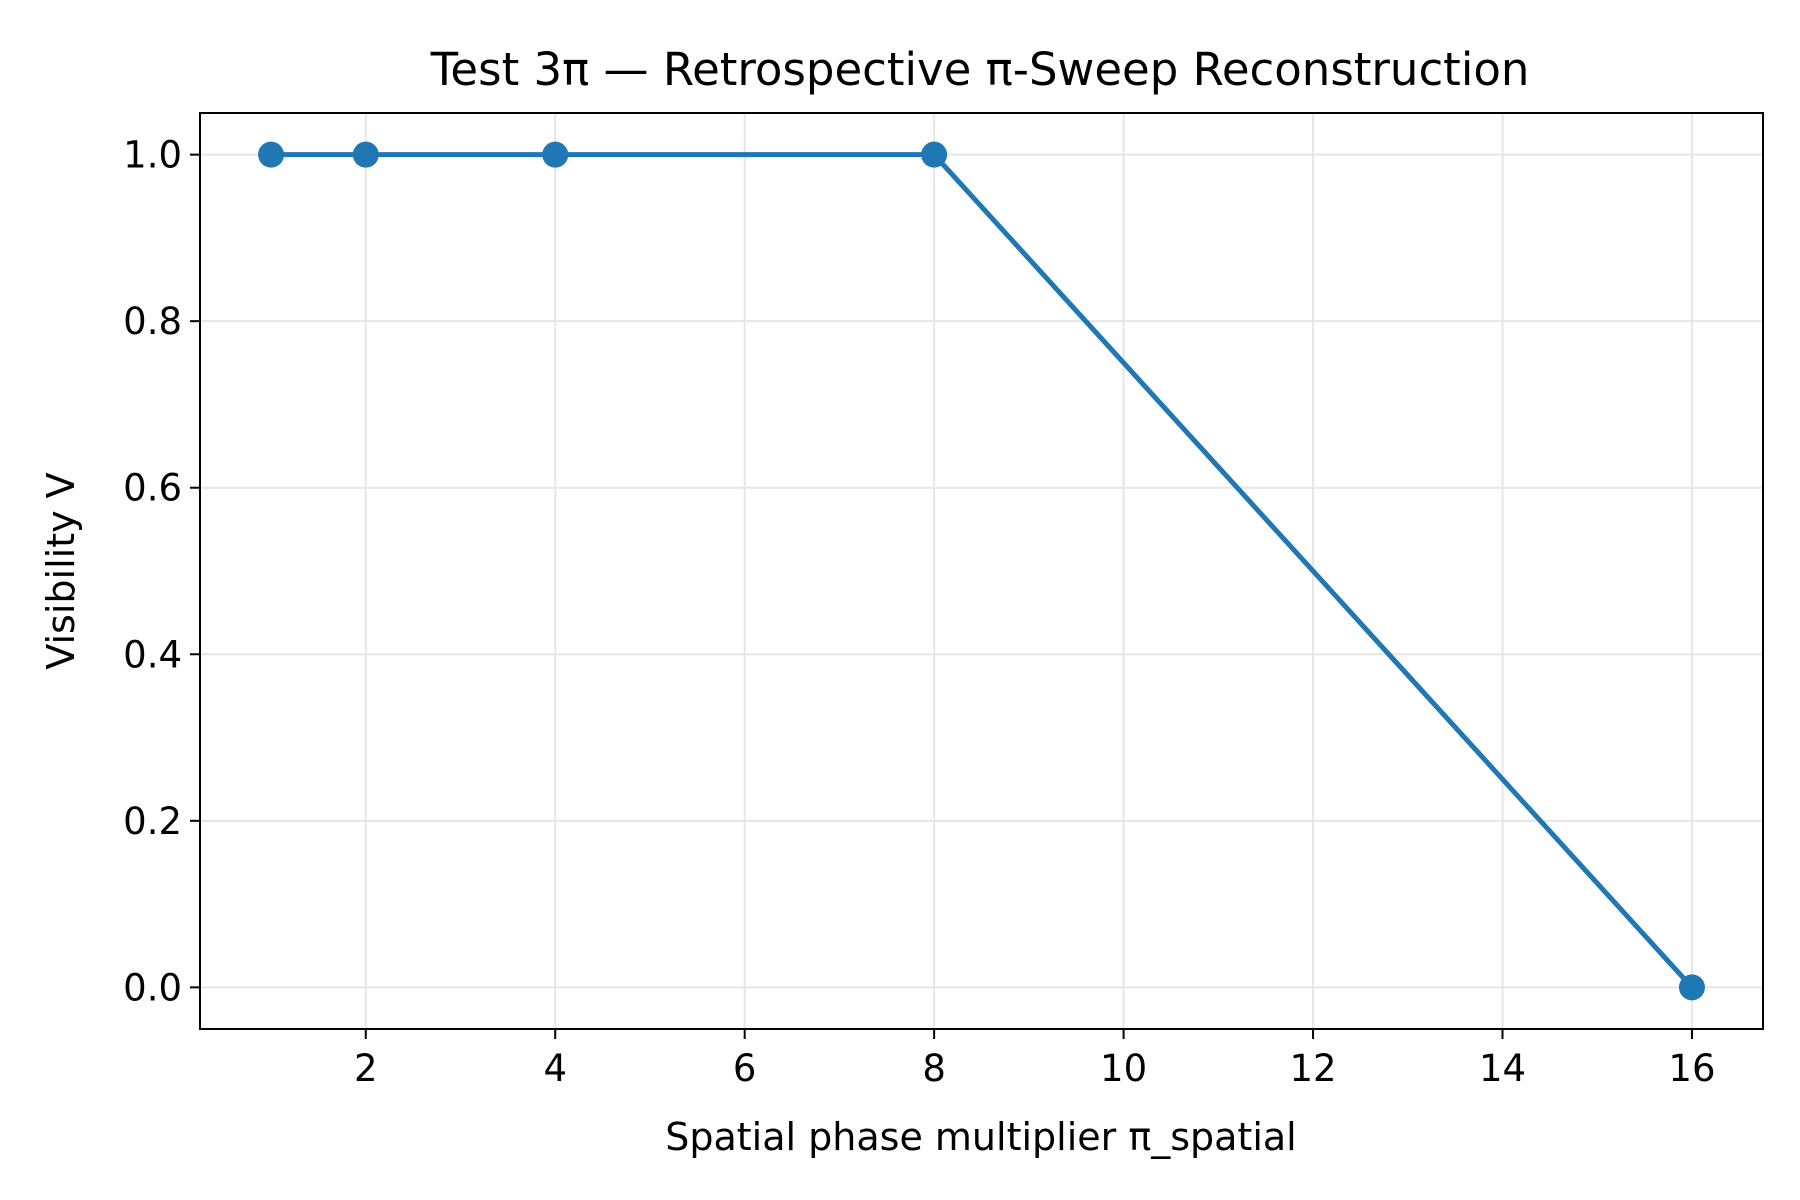 This screenshot has width=1800, height=1200. Describe the element at coordinates (152, 155) in the screenshot. I see `y-tick-label: 1.0` at that location.